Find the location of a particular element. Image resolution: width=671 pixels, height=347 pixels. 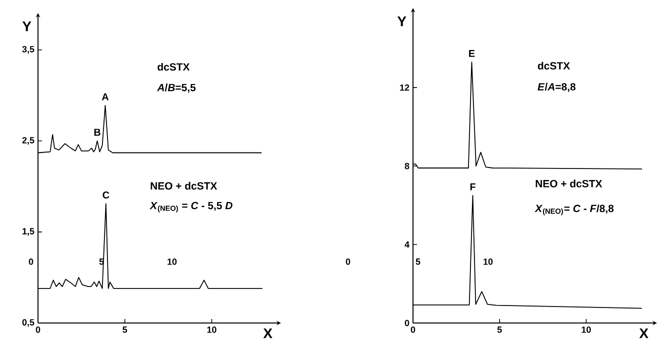

y-tick-label: 0 is located at coordinates (407, 323).